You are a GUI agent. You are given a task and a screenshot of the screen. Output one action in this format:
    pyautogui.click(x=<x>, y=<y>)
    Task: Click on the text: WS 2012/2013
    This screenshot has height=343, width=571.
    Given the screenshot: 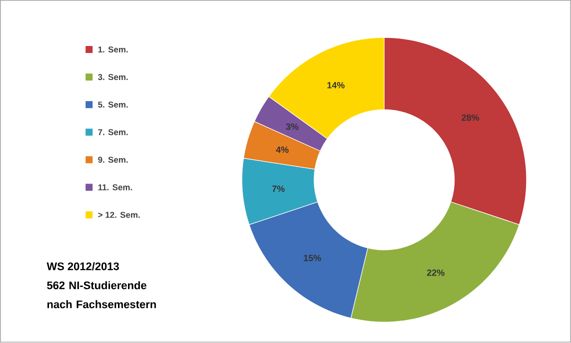 What is the action you would take?
    pyautogui.click(x=82, y=266)
    